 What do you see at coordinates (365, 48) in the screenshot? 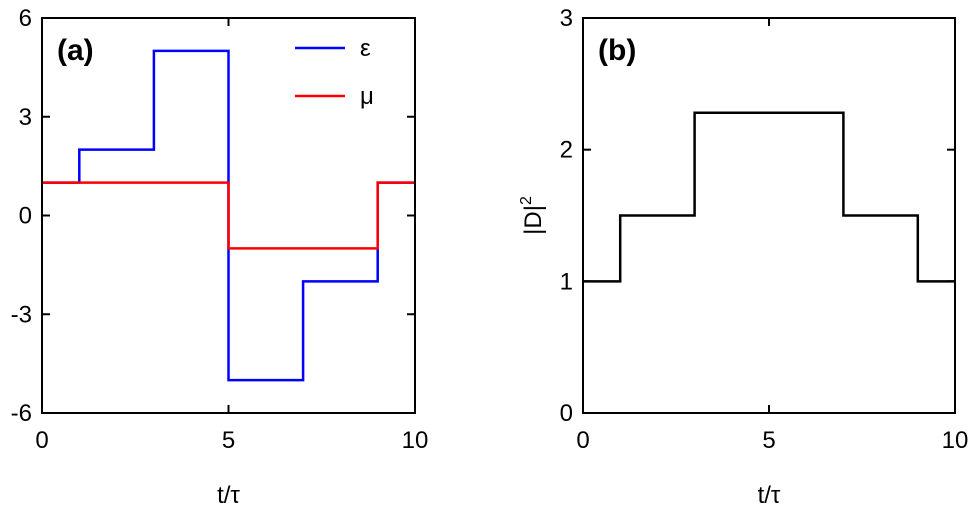
I see `legend-label: ε` at bounding box center [365, 48].